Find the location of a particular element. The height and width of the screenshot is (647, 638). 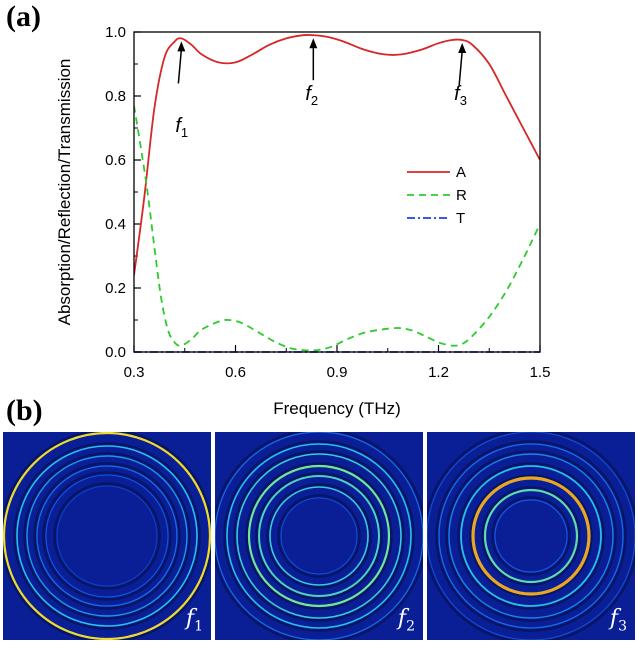

x-tick-label: 0.9 is located at coordinates (337, 372).